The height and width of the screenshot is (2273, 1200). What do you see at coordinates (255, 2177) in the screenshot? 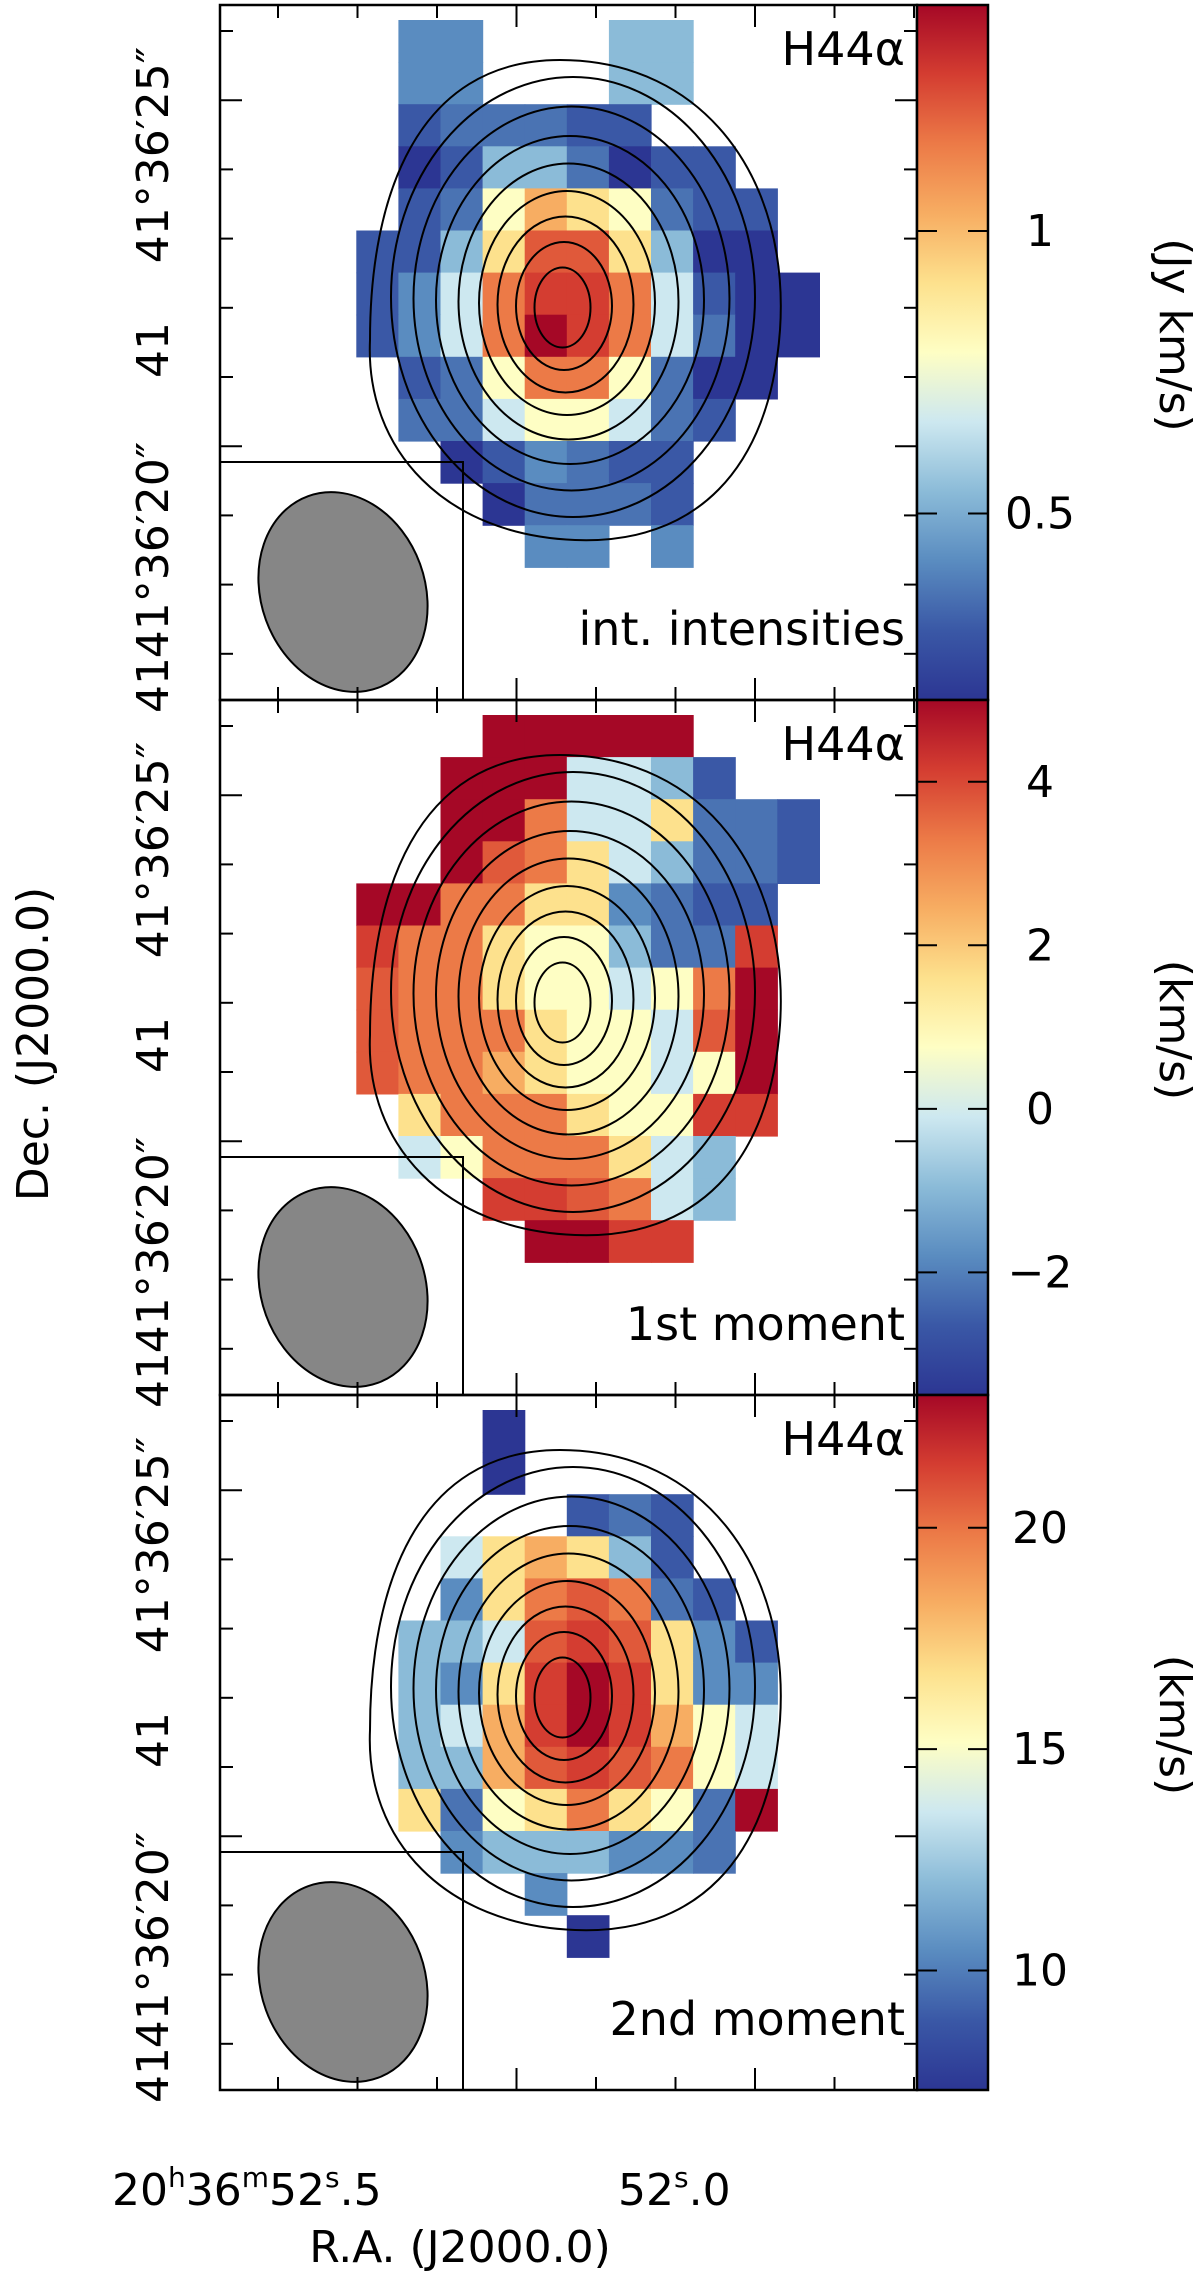
I see `x-tick-1-mu: m` at bounding box center [255, 2177].